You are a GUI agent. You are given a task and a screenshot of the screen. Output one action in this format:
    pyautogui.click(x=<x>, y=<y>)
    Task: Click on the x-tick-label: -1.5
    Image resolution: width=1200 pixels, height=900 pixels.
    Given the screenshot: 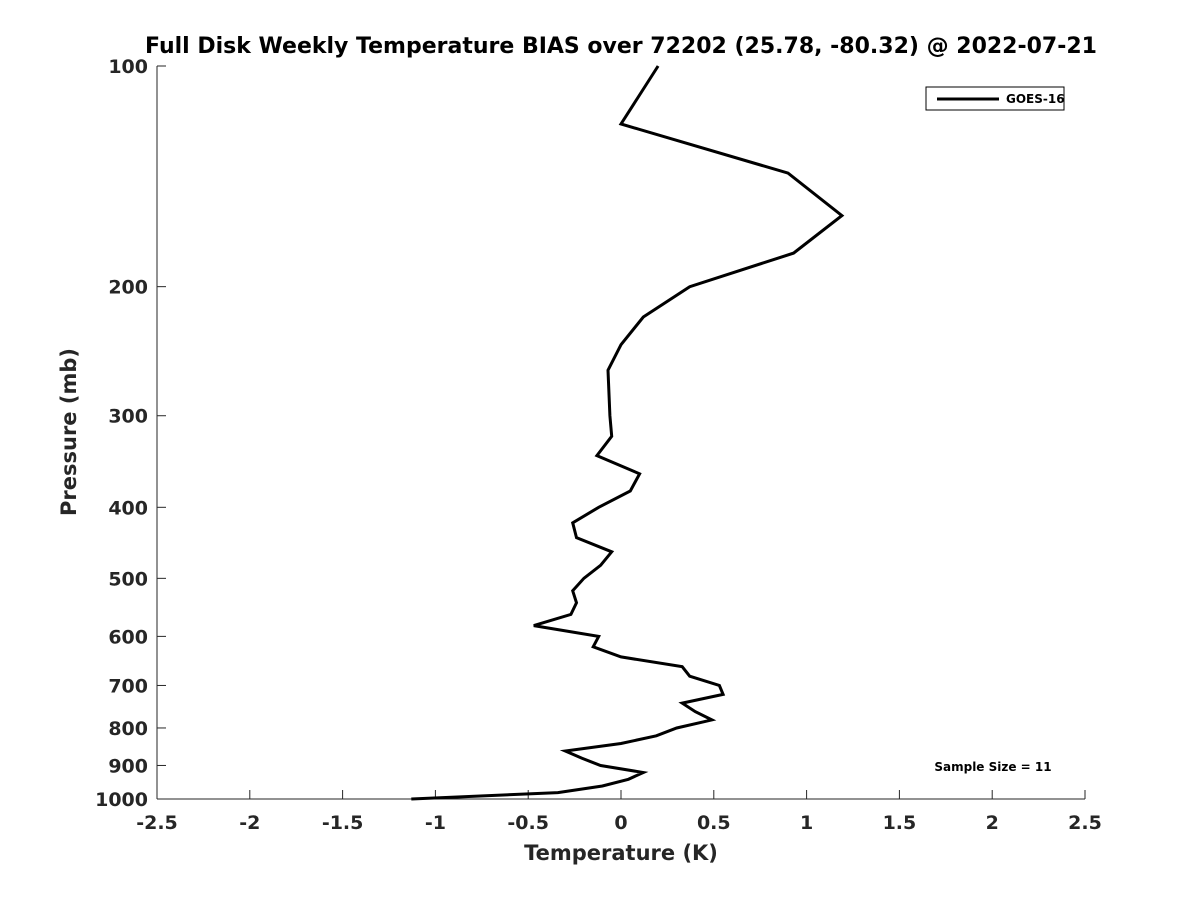 What is the action you would take?
    pyautogui.click(x=343, y=823)
    